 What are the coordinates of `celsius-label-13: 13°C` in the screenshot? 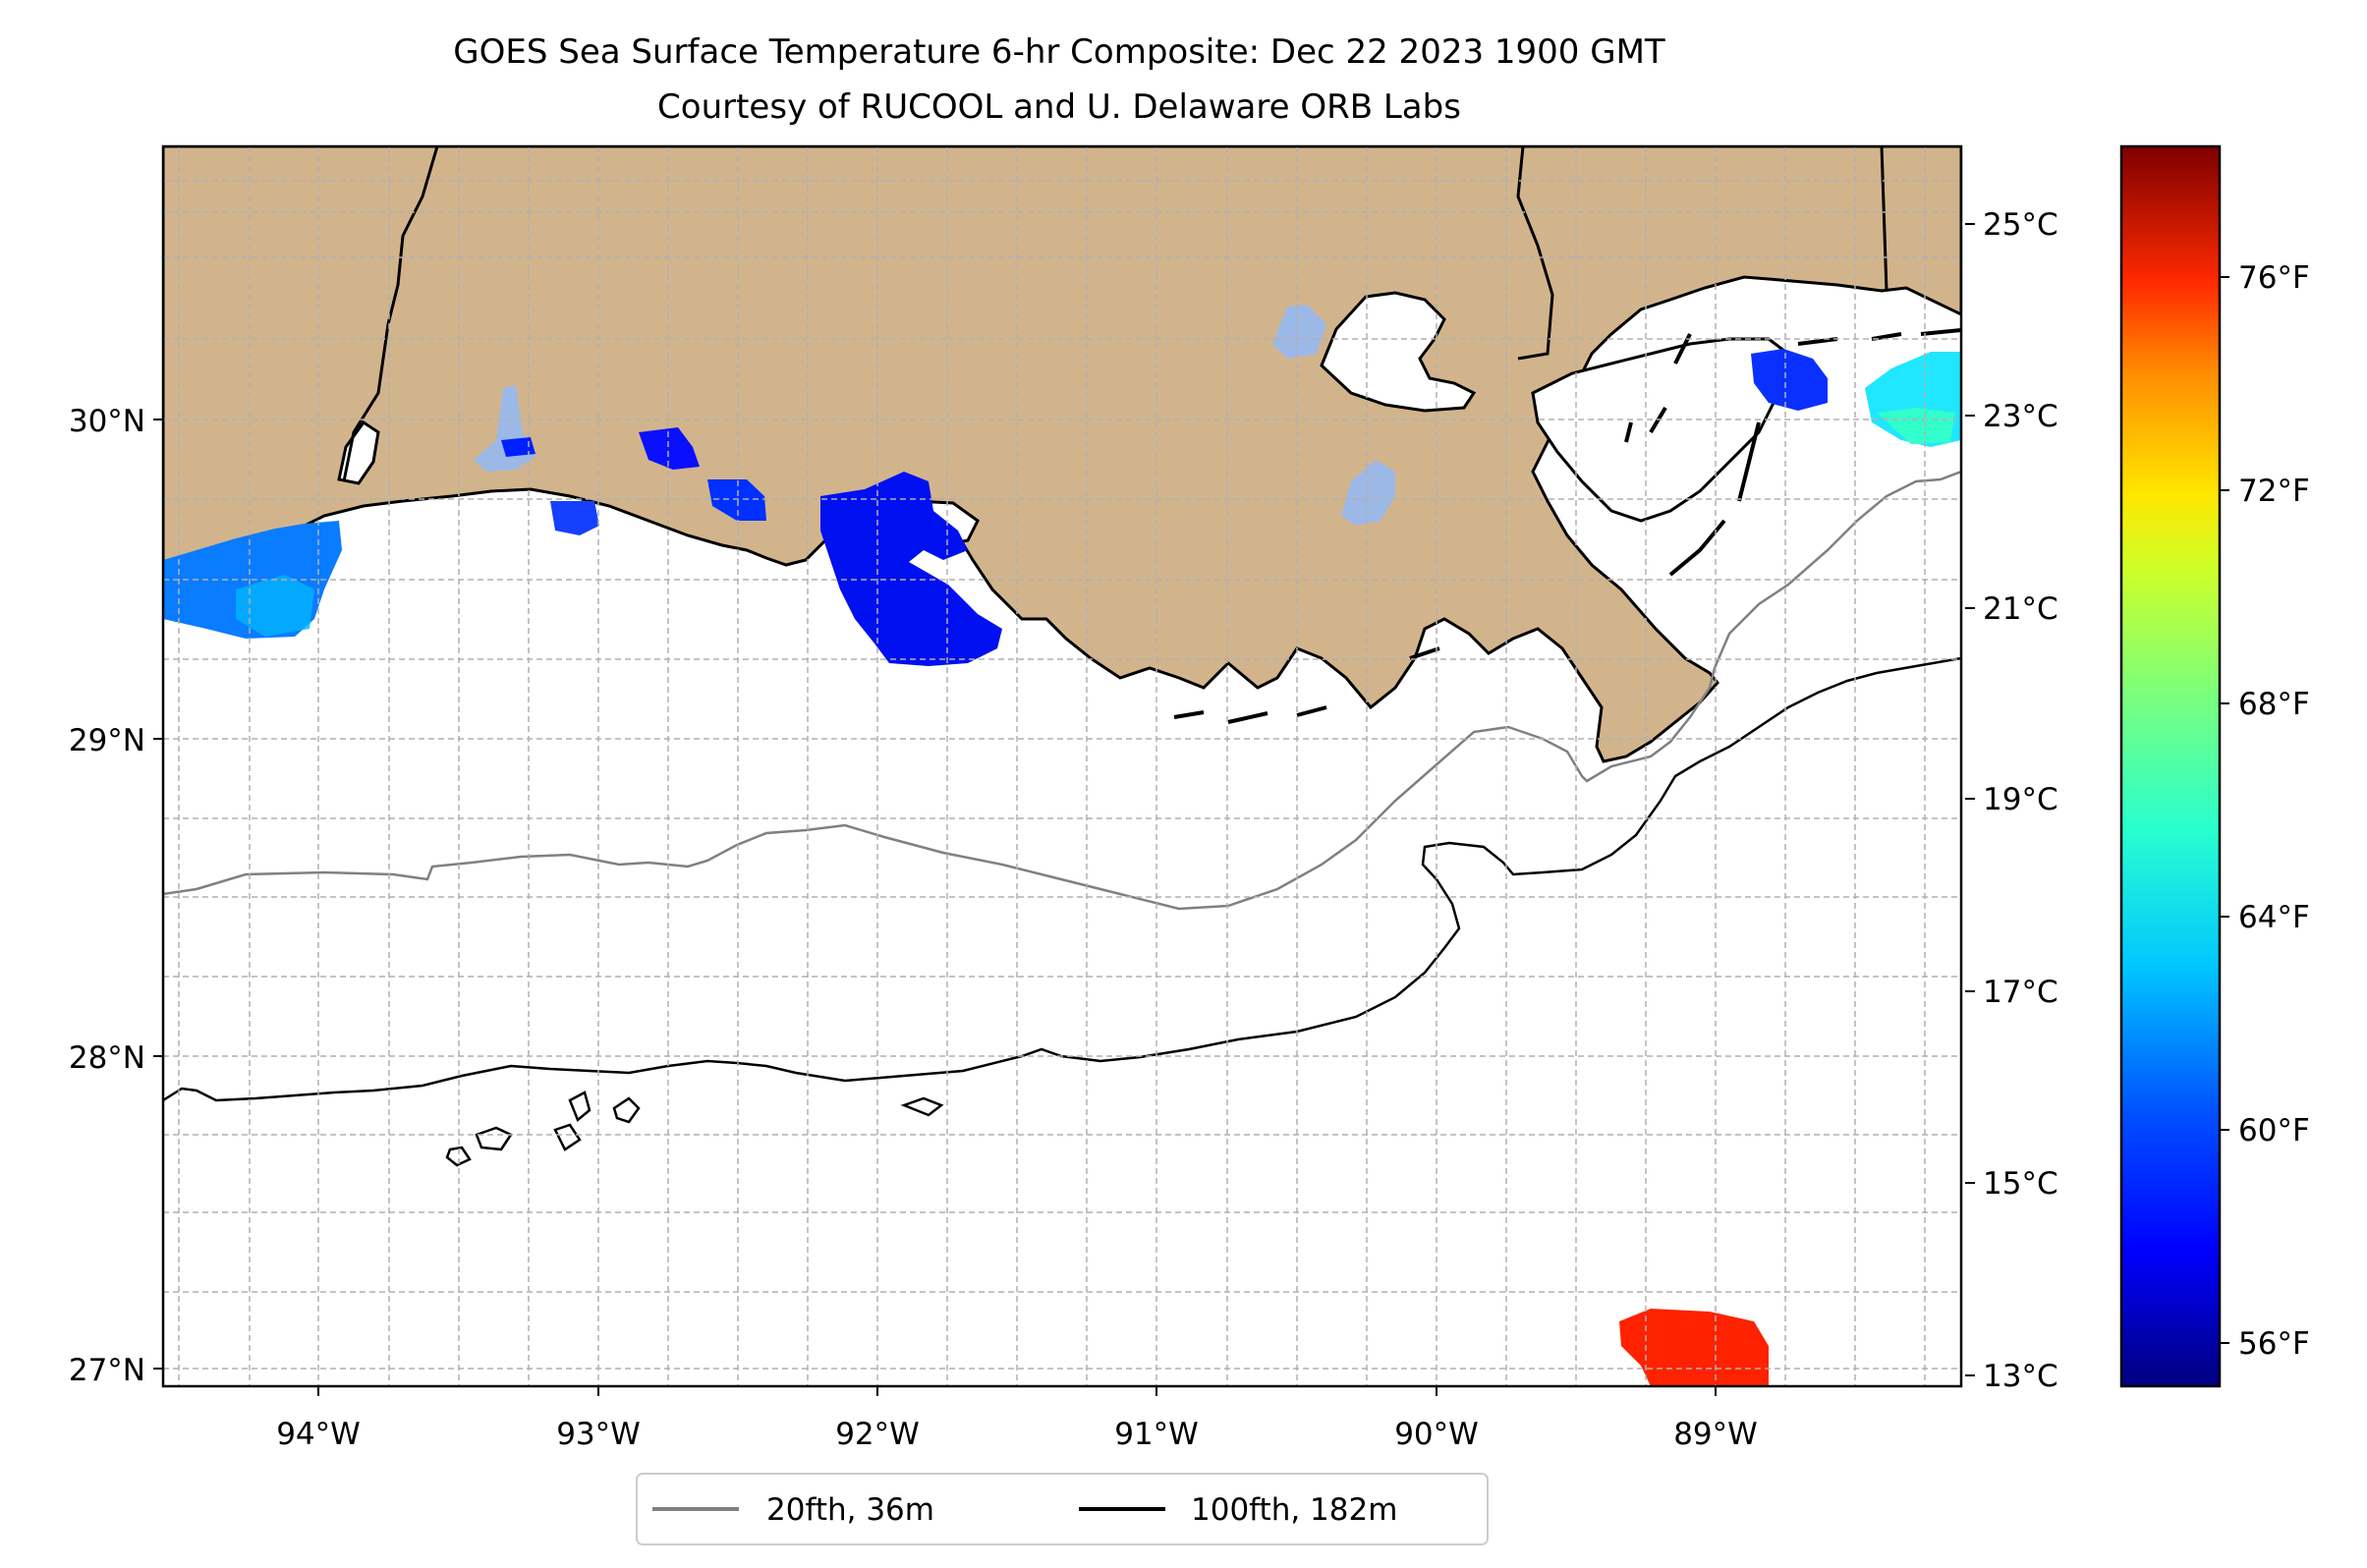 It's located at (2021, 1376).